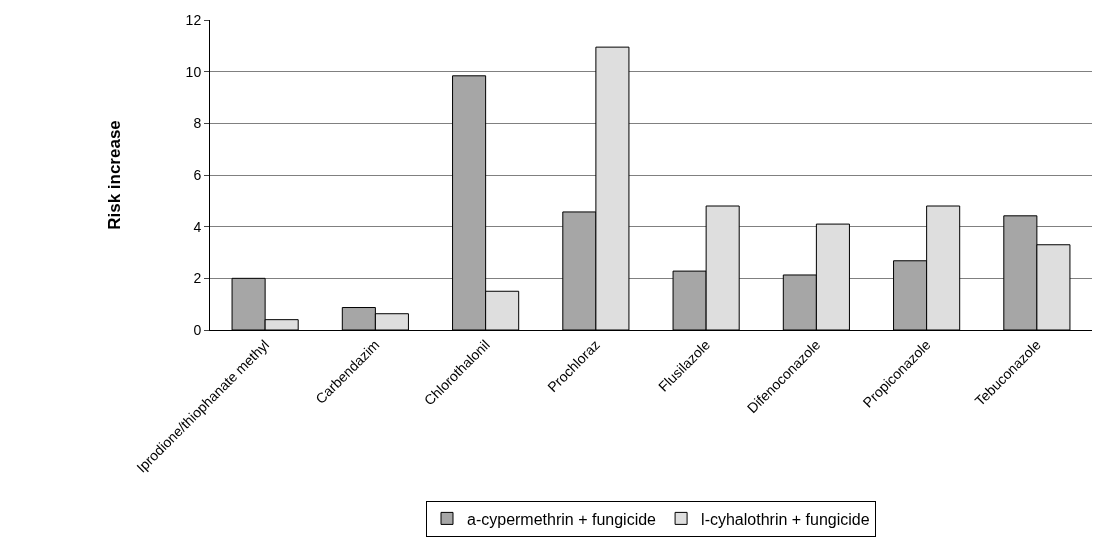  What do you see at coordinates (197, 174) in the screenshot?
I see `y-tick-label: 6` at bounding box center [197, 174].